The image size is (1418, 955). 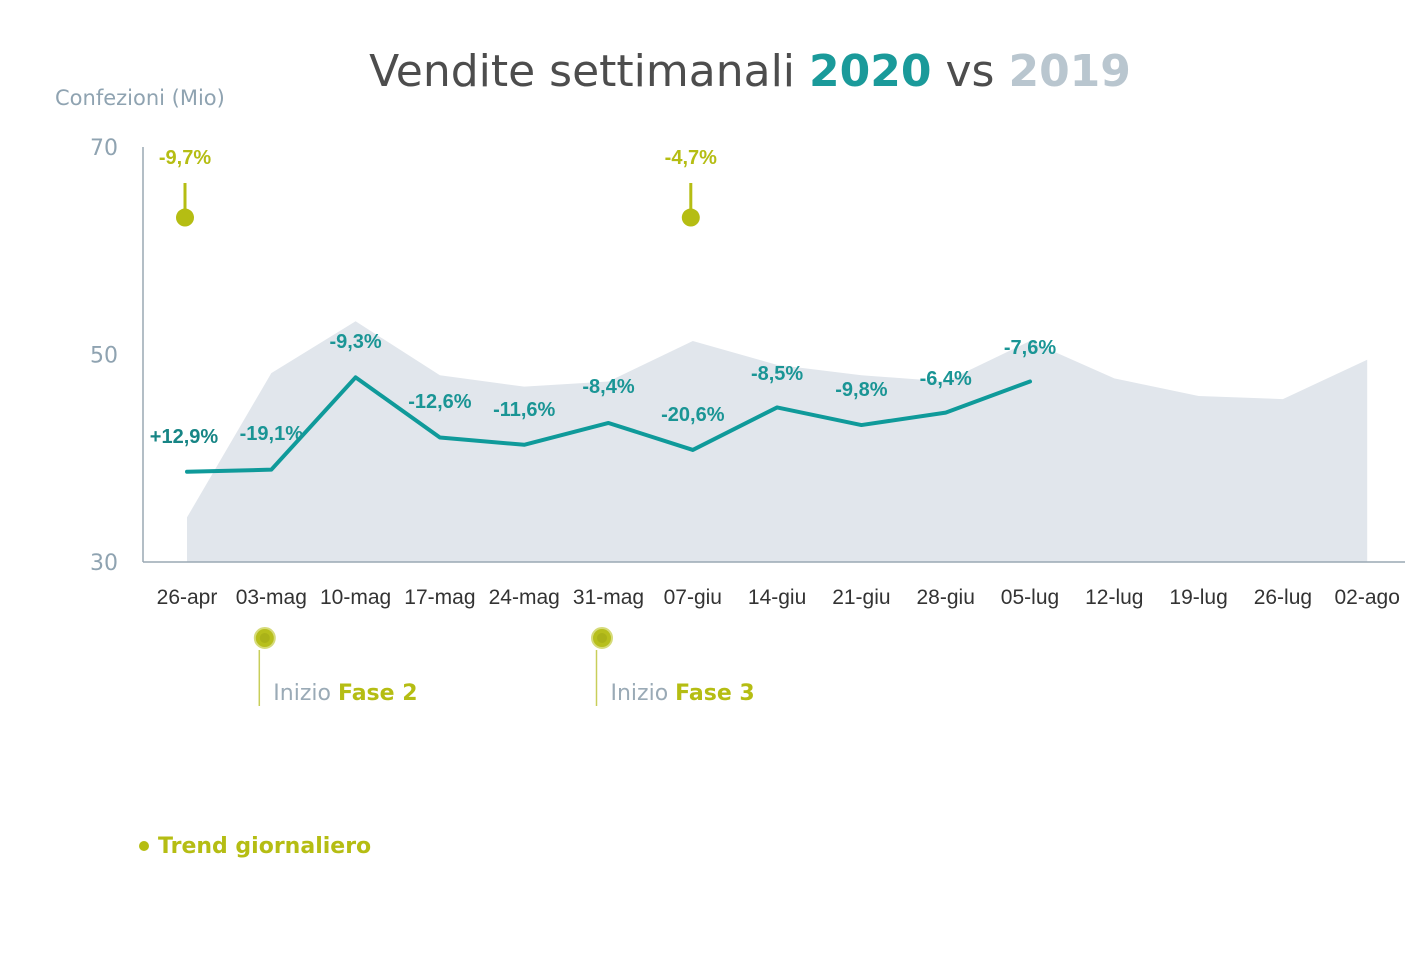 I want to click on phase-name: Fase 2, so click(x=378, y=693).